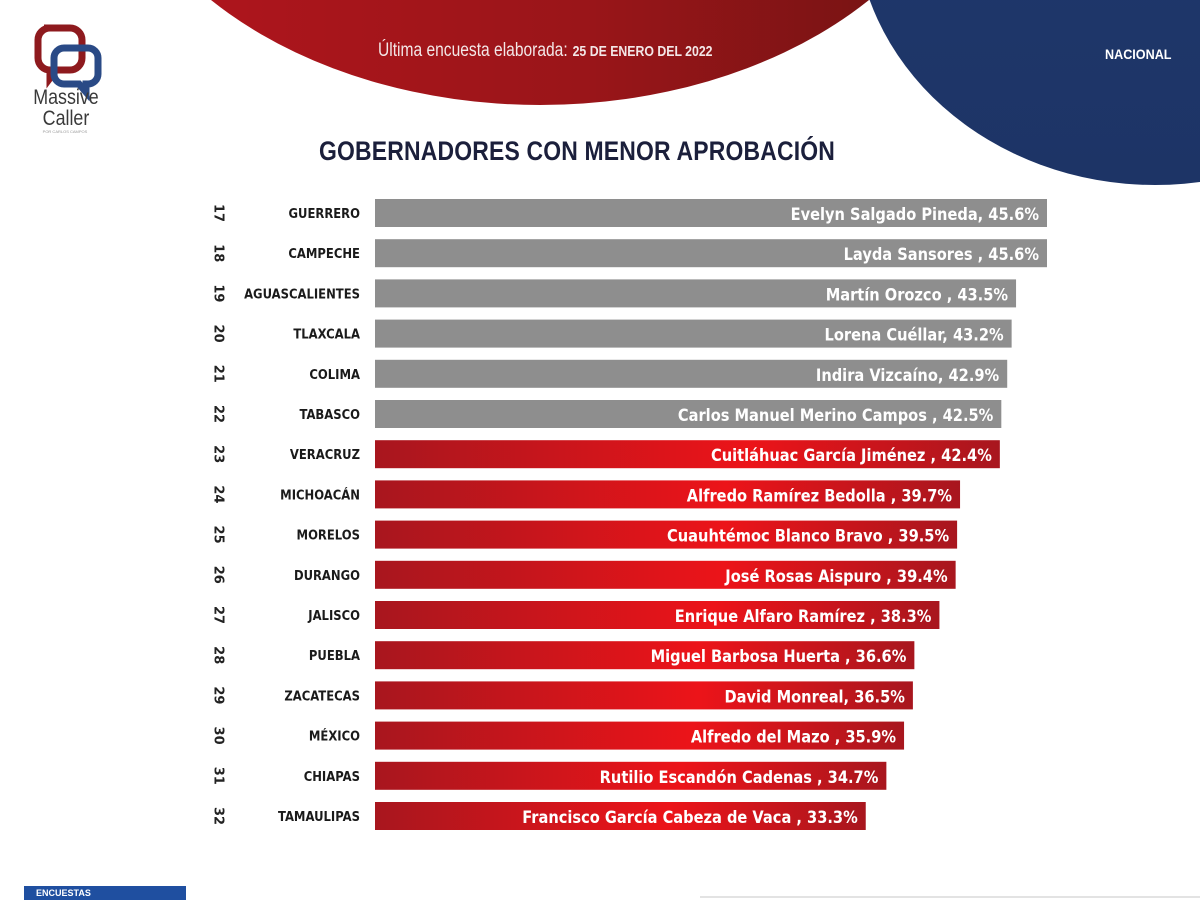 This screenshot has height=900, width=1200. I want to click on rank-label: 30, so click(218, 736).